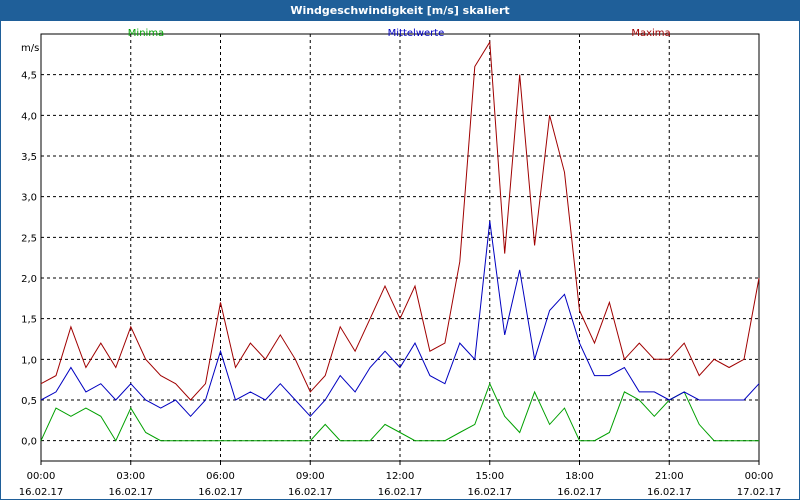  What do you see at coordinates (29, 198) in the screenshot?
I see `y-tick-label: 3,0` at bounding box center [29, 198].